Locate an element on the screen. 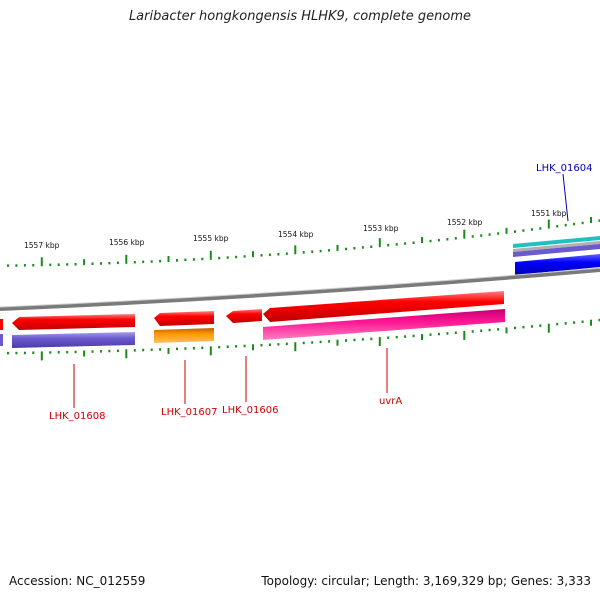  gray-track is located at coordinates (556, 246).